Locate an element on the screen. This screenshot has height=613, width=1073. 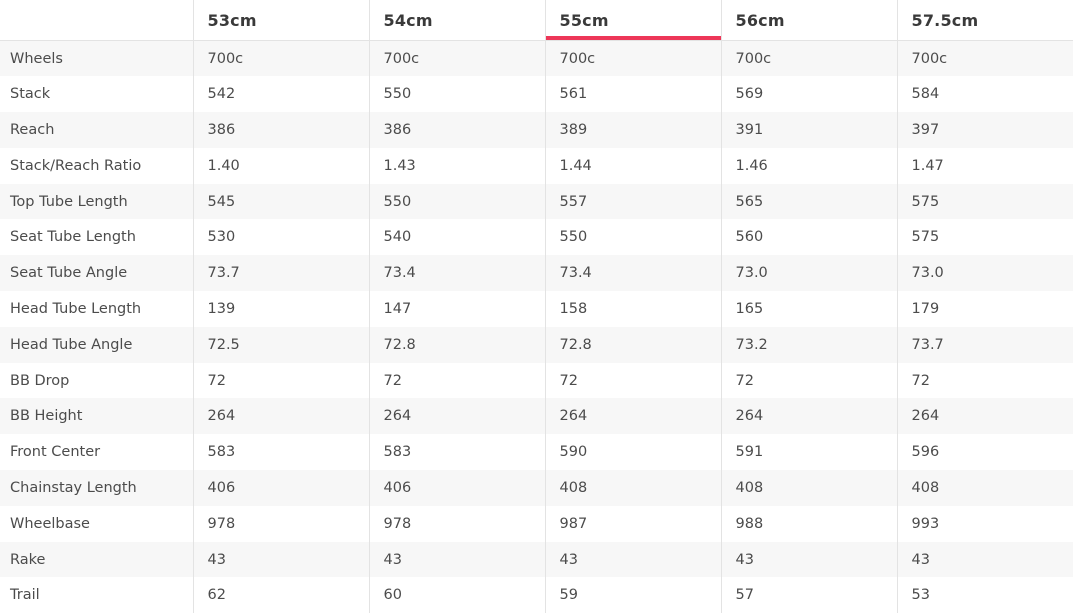
cell-value: 530 is located at coordinates (280, 237).